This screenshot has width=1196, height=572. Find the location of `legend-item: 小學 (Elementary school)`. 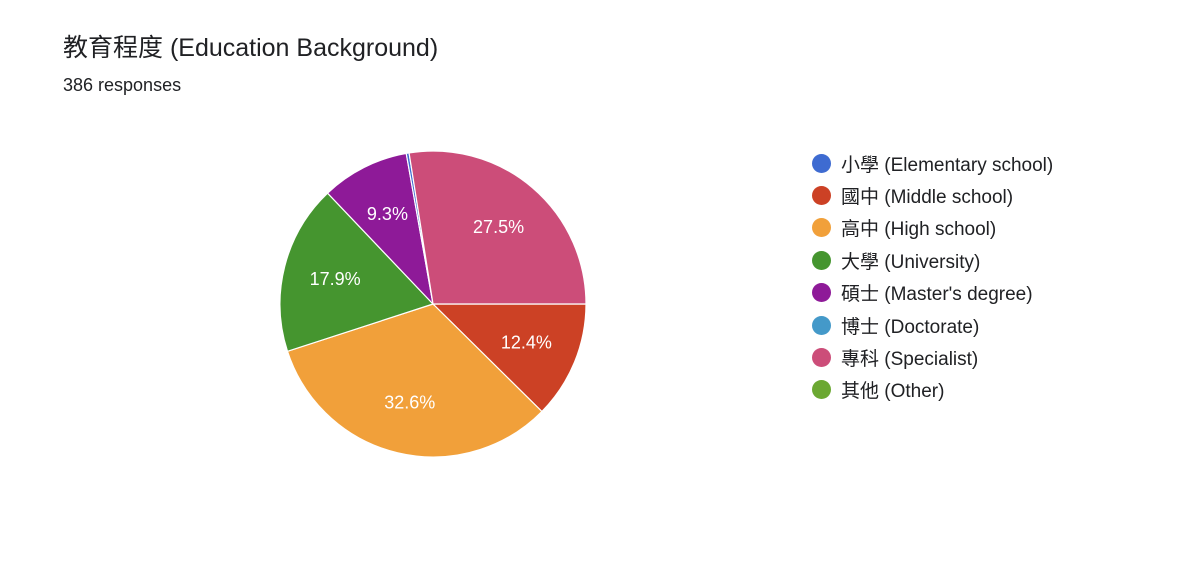

legend-item: 小學 (Elementary school) is located at coordinates (932, 163).